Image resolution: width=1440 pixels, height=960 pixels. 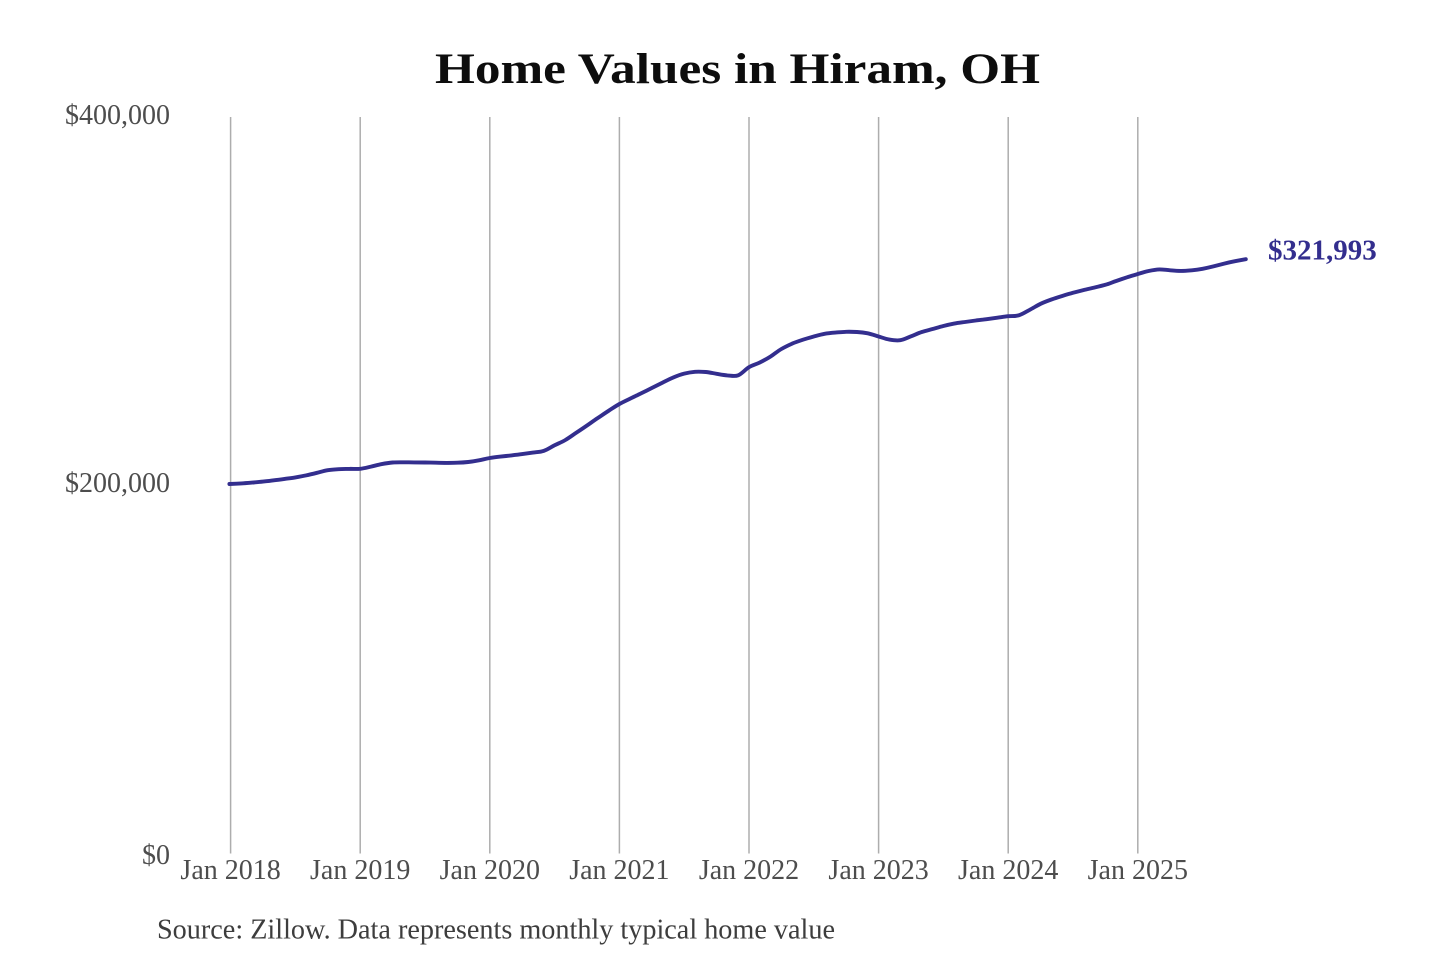 What do you see at coordinates (619, 870) in the screenshot?
I see `svg-text: Jan 2021` at bounding box center [619, 870].